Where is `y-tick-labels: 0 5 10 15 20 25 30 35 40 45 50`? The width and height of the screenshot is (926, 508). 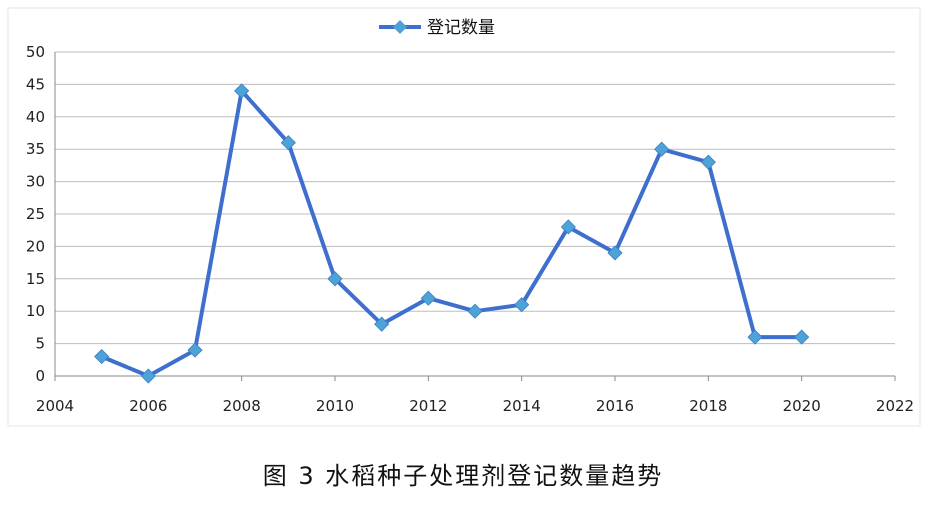 y-tick-labels: 0 5 10 15 20 25 30 35 40 45 50 is located at coordinates (35, 214).